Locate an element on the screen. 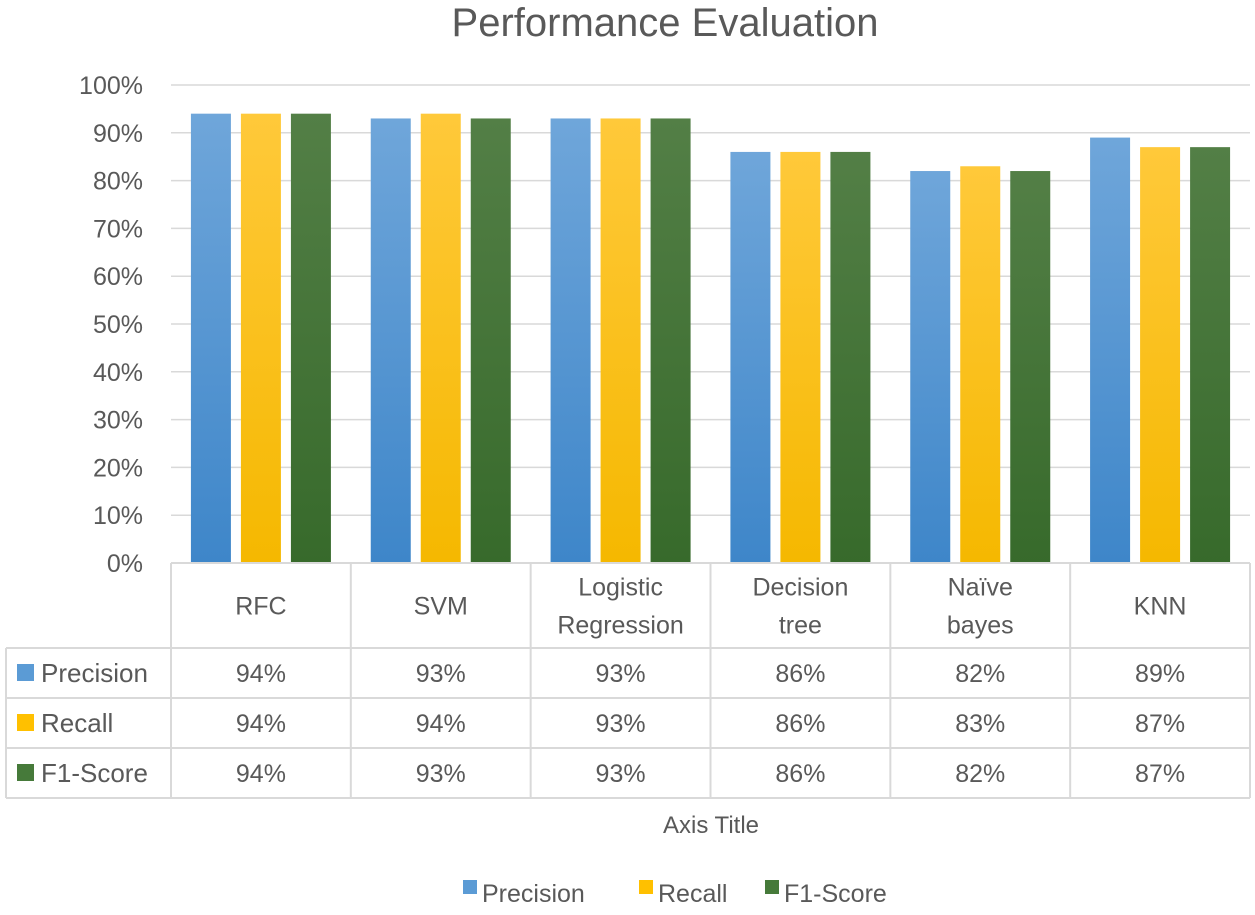  category-label: SVM is located at coordinates (441, 607).